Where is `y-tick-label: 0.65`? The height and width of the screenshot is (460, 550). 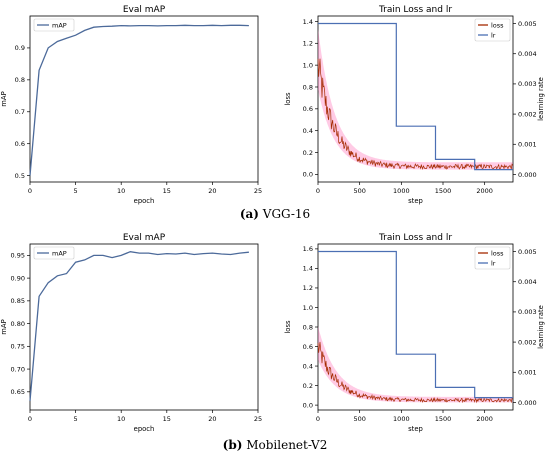 y-tick-label: 0.65 is located at coordinates (18, 392).